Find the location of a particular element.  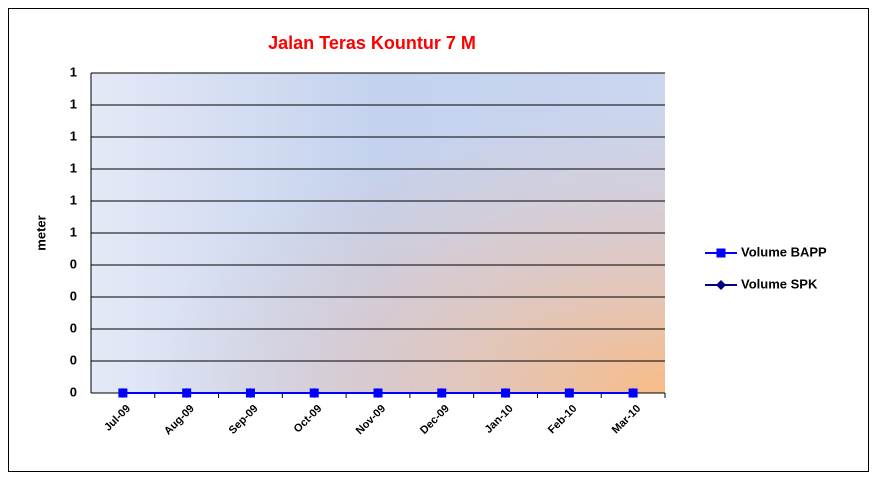

legend-label: Volume BAPP is located at coordinates (784, 251).